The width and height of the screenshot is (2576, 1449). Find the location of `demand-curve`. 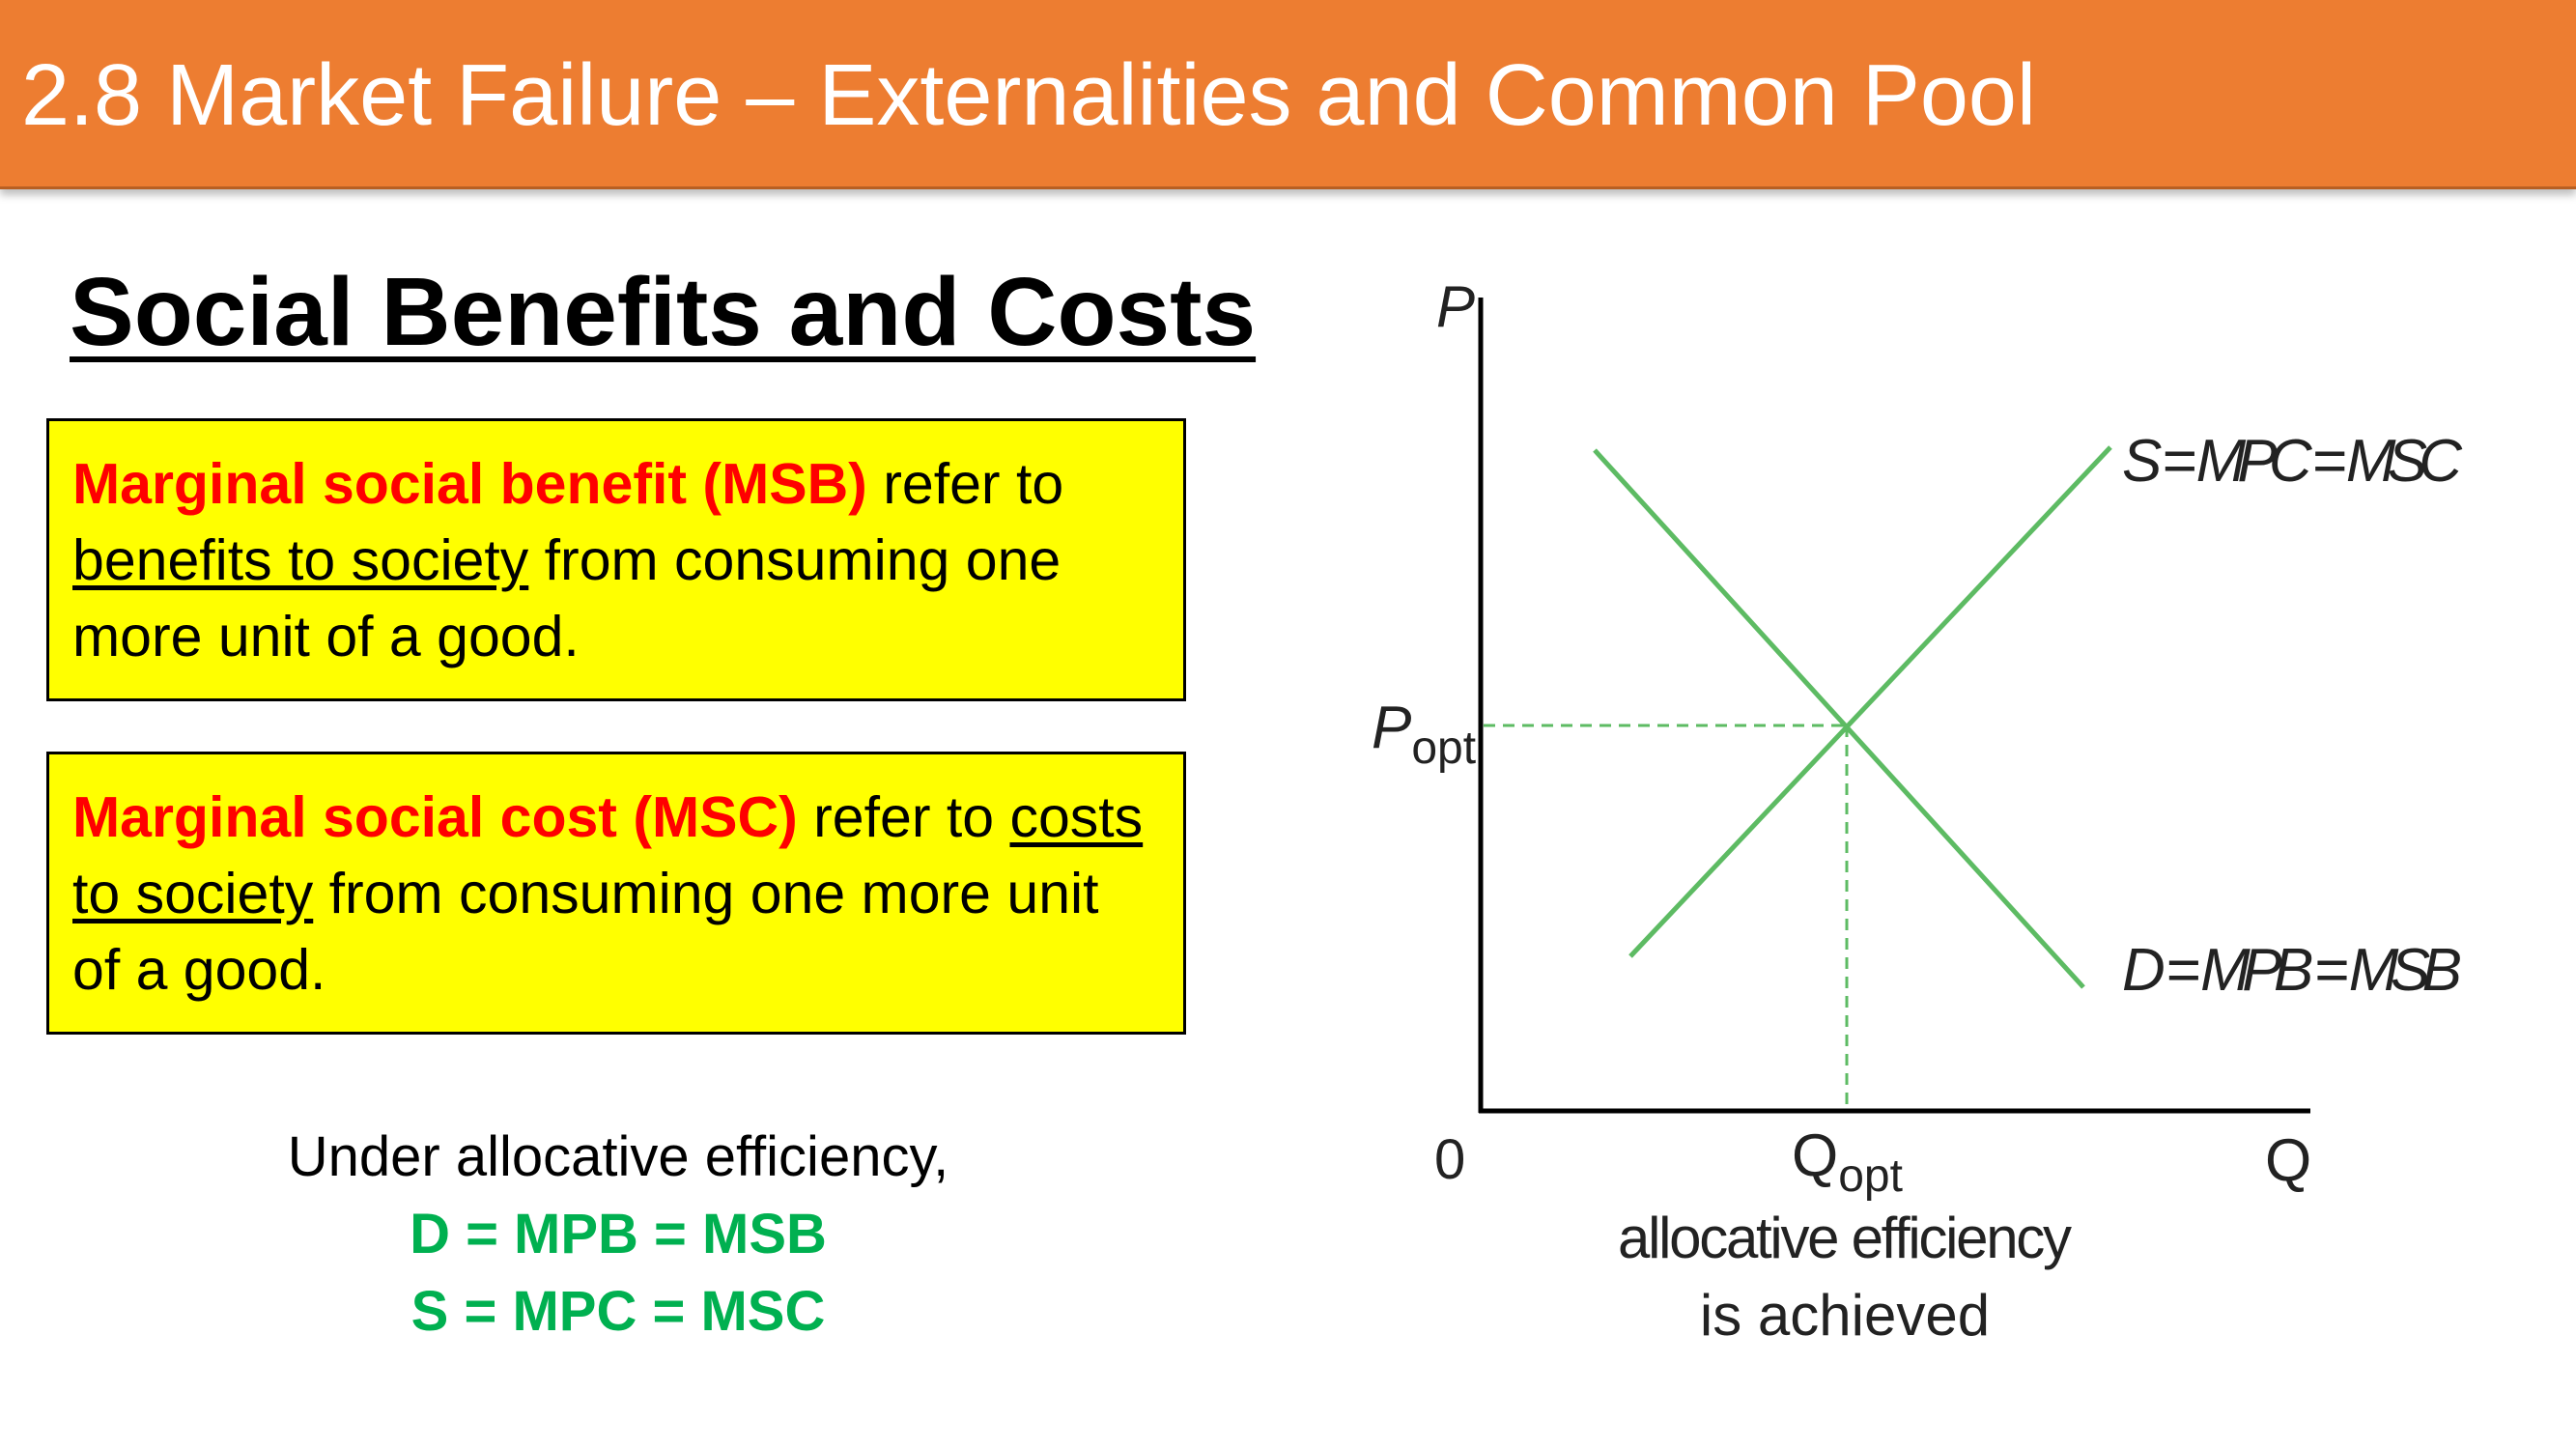

demand-curve is located at coordinates (1839, 718).